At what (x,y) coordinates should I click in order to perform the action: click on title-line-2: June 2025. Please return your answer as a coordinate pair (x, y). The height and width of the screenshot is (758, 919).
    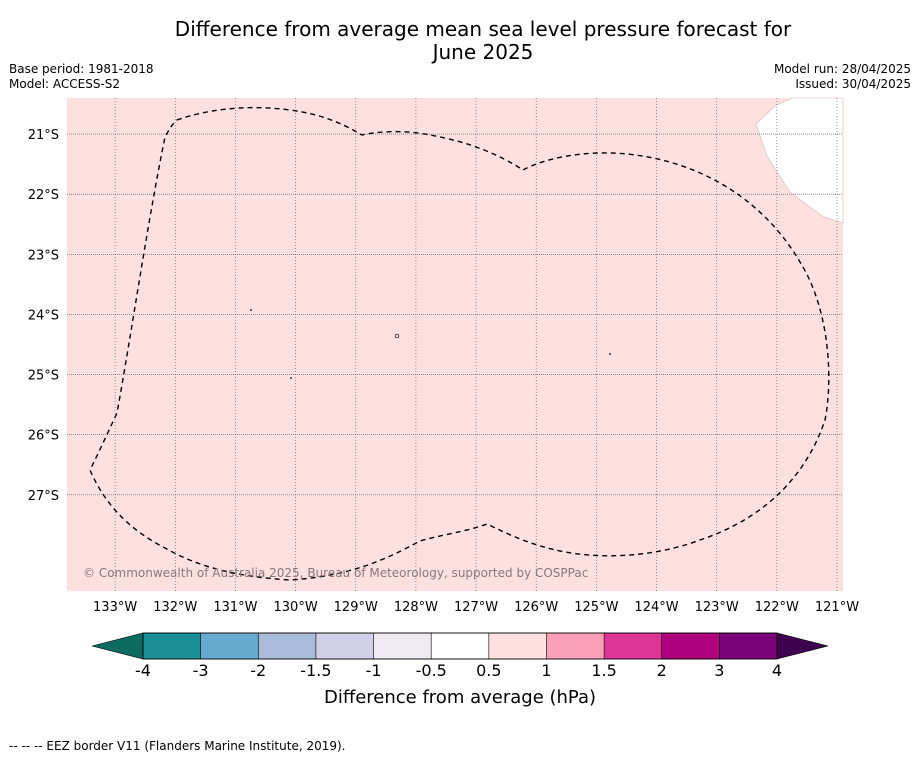
    Looking at the image, I should click on (483, 52).